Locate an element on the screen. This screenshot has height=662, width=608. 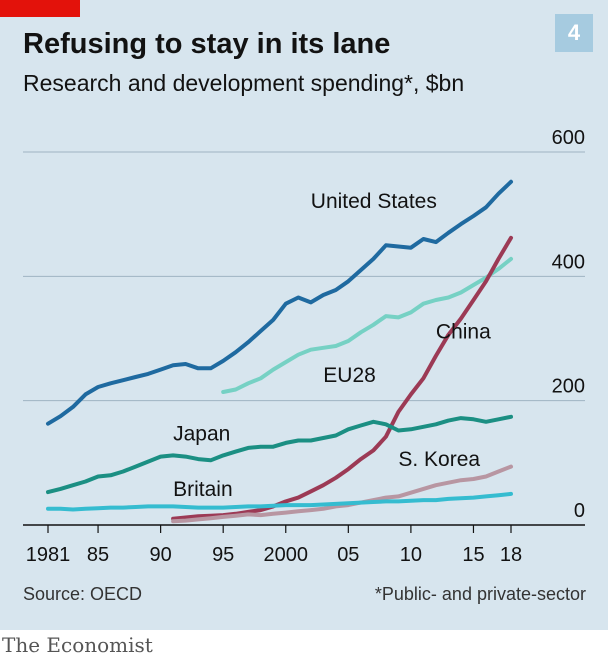
brand-red-tab is located at coordinates (40, 8).